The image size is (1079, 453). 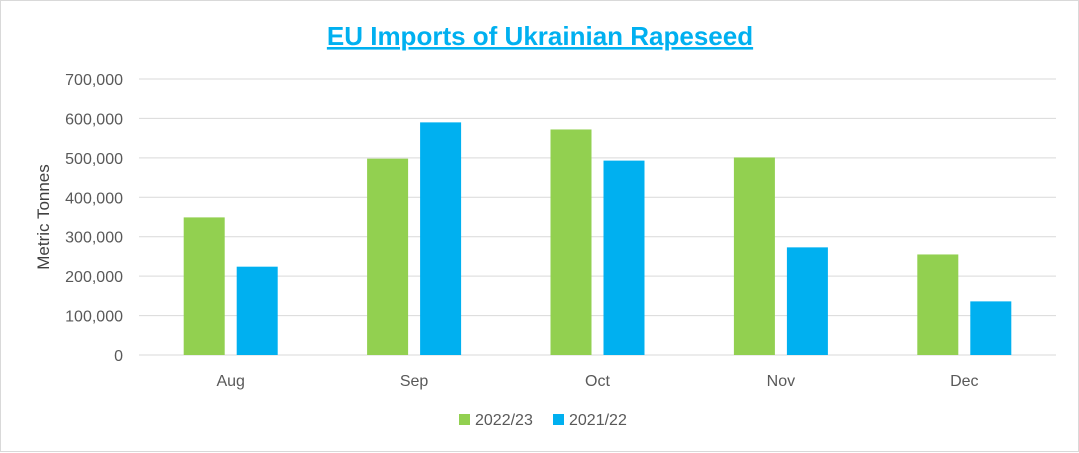 What do you see at coordinates (94, 159) in the screenshot?
I see `y-tick-label: 500,000` at bounding box center [94, 159].